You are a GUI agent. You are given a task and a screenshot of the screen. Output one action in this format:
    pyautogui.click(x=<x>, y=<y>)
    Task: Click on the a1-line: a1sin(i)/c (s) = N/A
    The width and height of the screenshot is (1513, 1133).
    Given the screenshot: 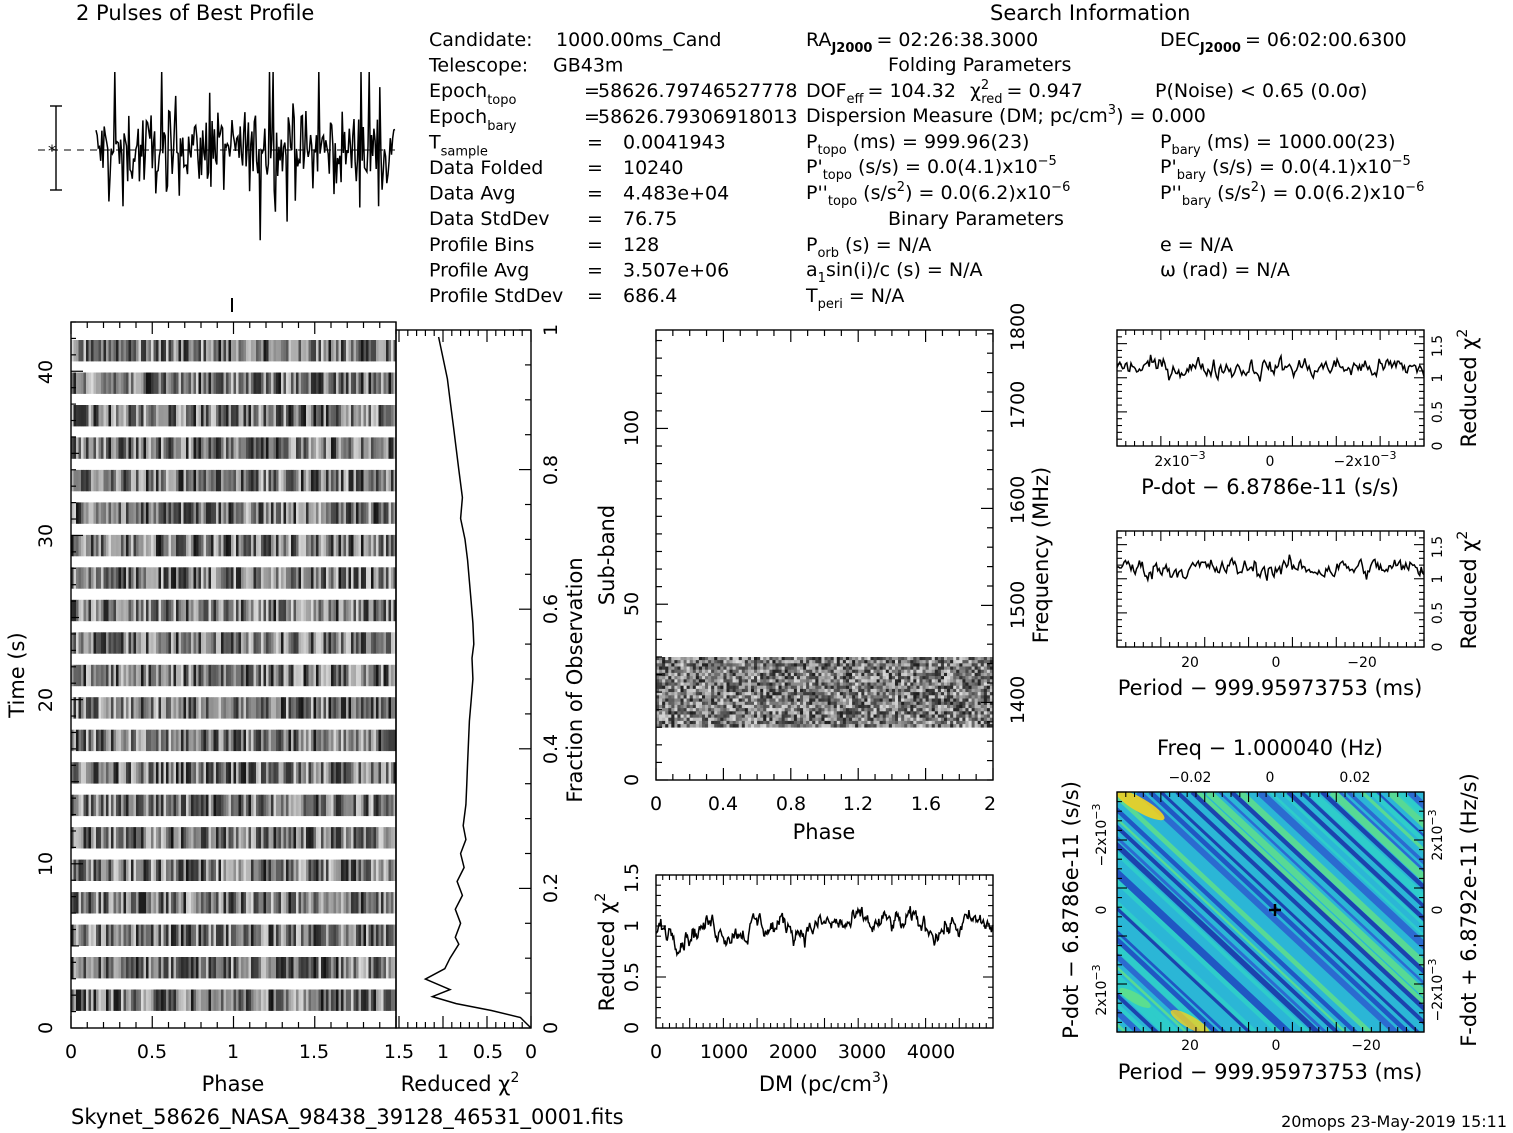 What is the action you would take?
    pyautogui.click(x=894, y=272)
    